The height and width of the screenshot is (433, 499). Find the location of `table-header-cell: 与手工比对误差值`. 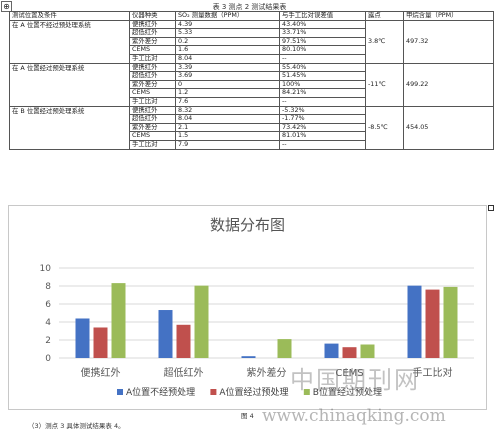

table-header-cell: 与手工比对误差值 is located at coordinates (322, 16).